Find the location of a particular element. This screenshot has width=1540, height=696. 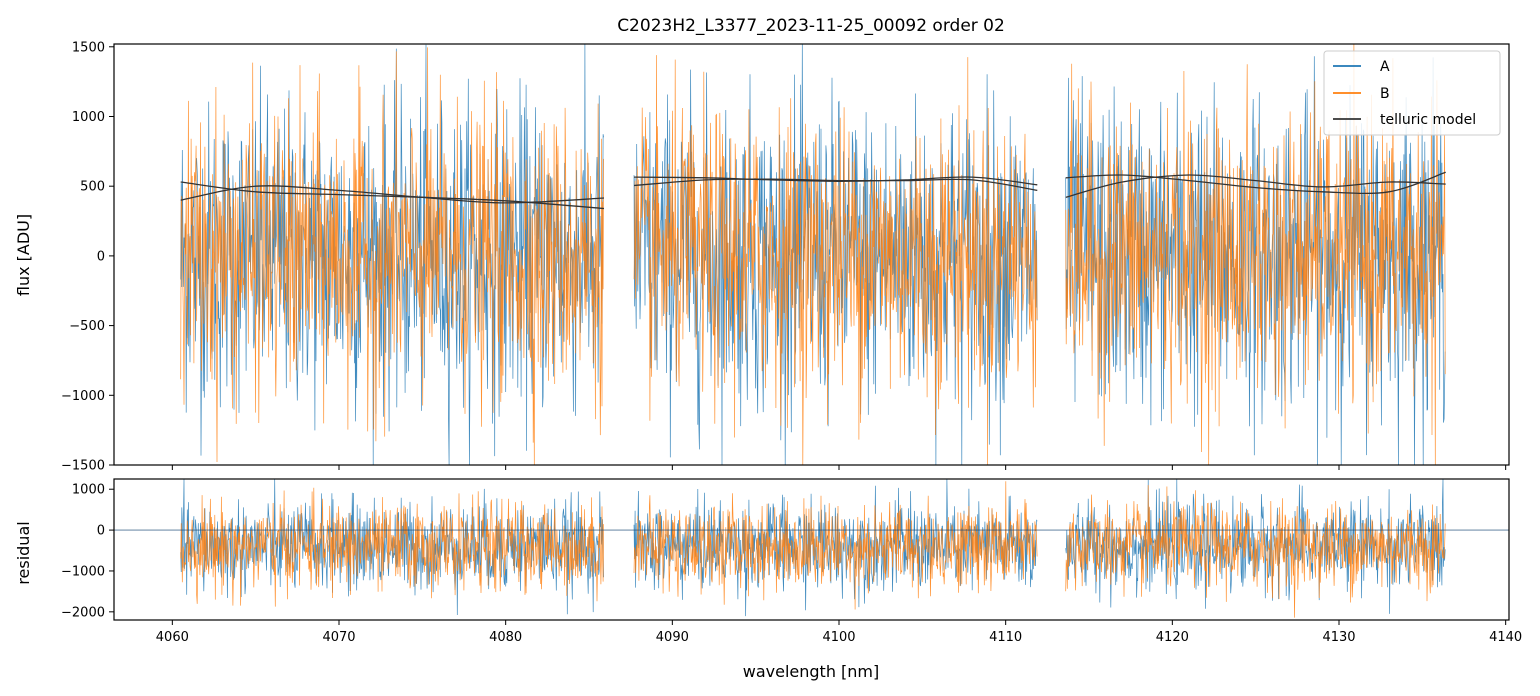

legend-box is located at coordinates (1412, 93).